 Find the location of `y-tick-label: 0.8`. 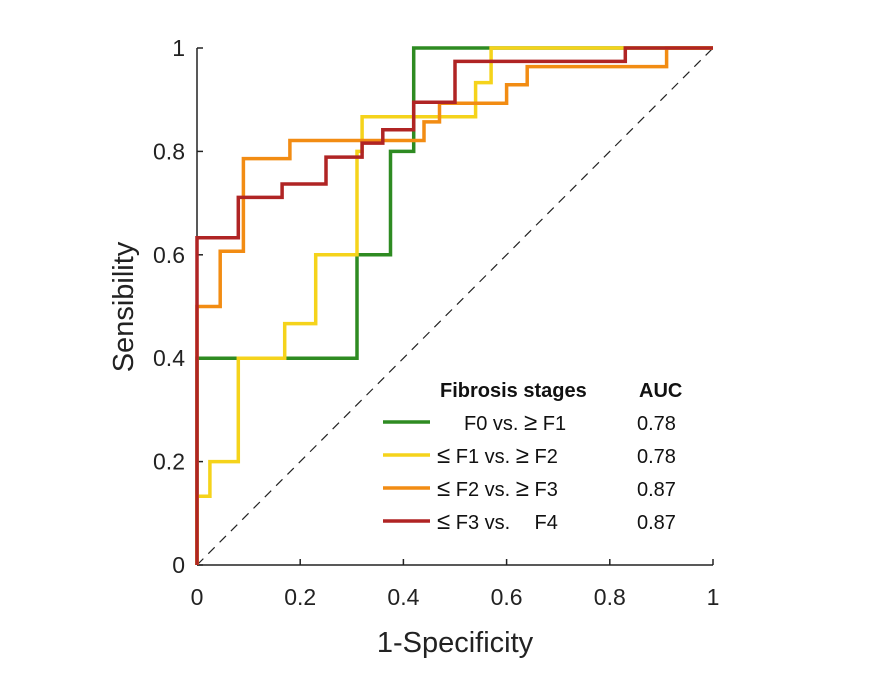

y-tick-label: 0.8 is located at coordinates (169, 151).